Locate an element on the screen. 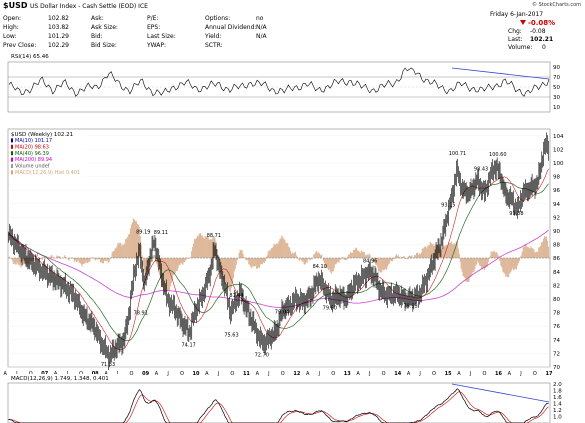 The width and height of the screenshot is (585, 423). price-annotation: 79.93 is located at coordinates (410, 306).